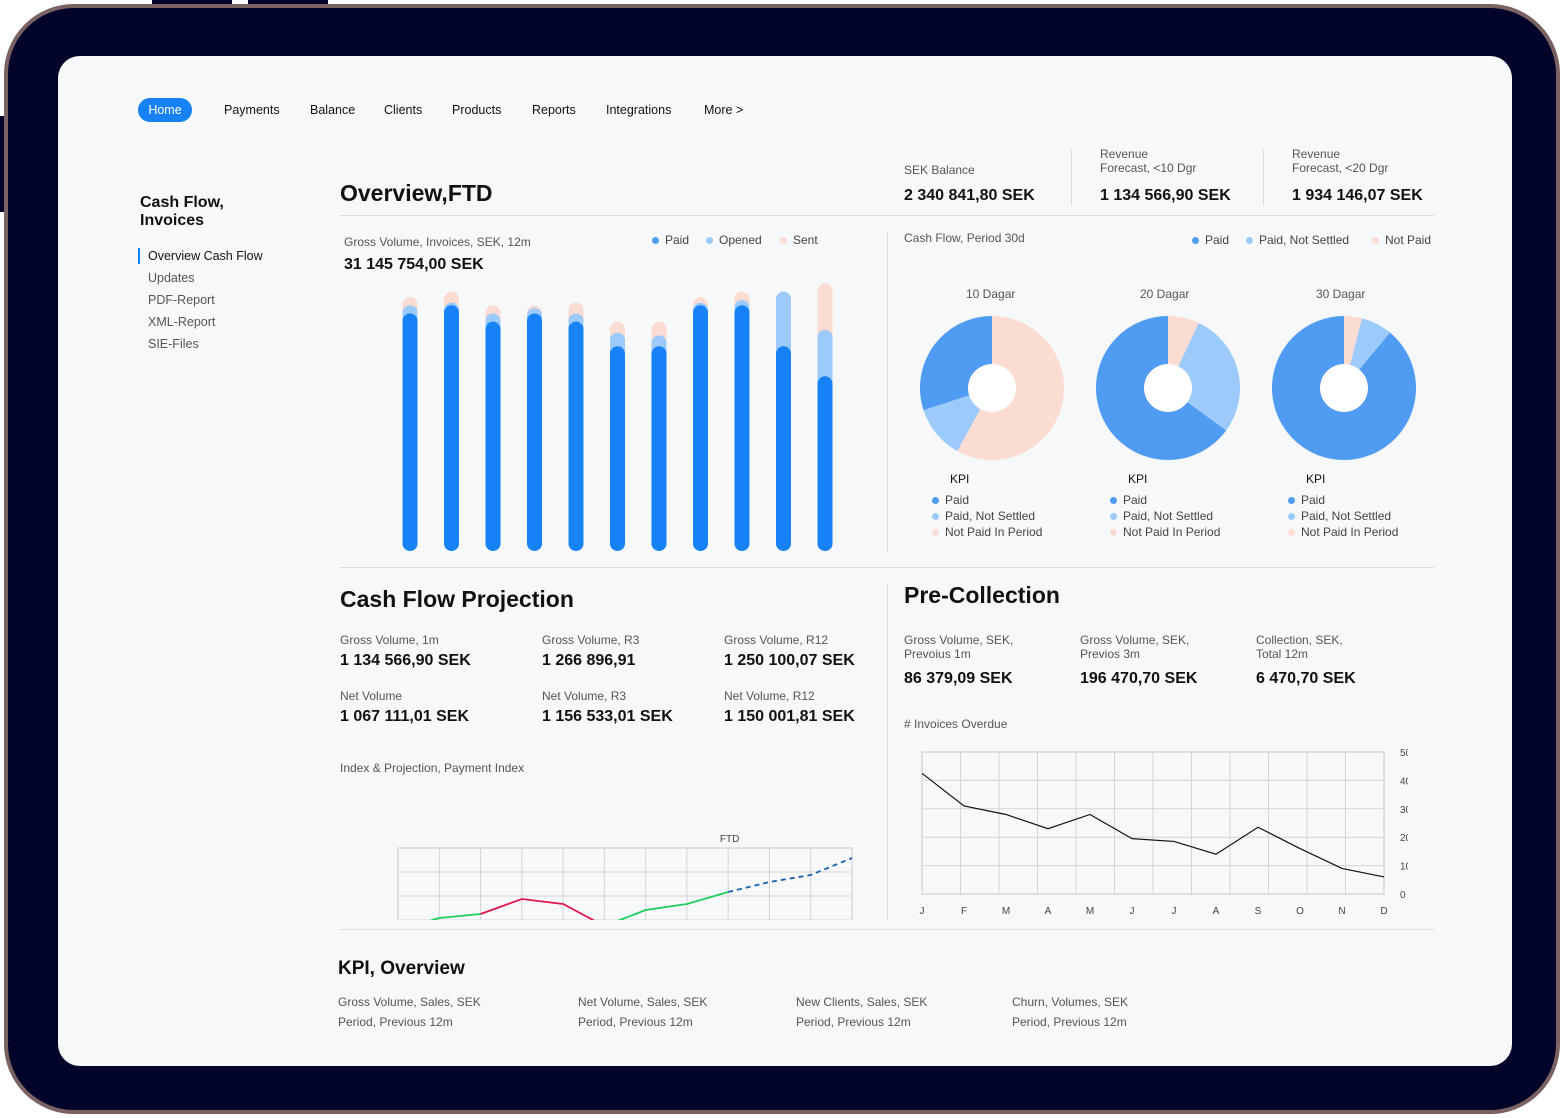 The height and width of the screenshot is (1118, 1564). Describe the element at coordinates (477, 110) in the screenshot. I see `nav-products: Products` at that location.